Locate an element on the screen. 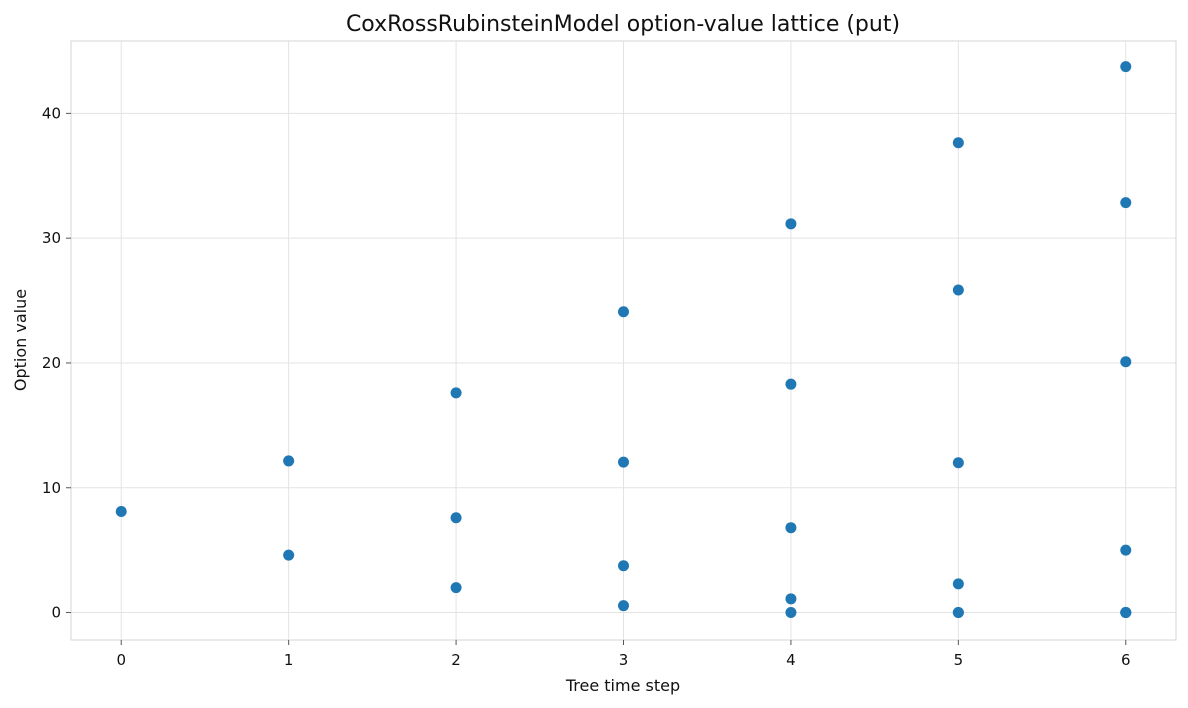 This screenshot has height=708, width=1188. y-tick-label: 0 is located at coordinates (56, 613).